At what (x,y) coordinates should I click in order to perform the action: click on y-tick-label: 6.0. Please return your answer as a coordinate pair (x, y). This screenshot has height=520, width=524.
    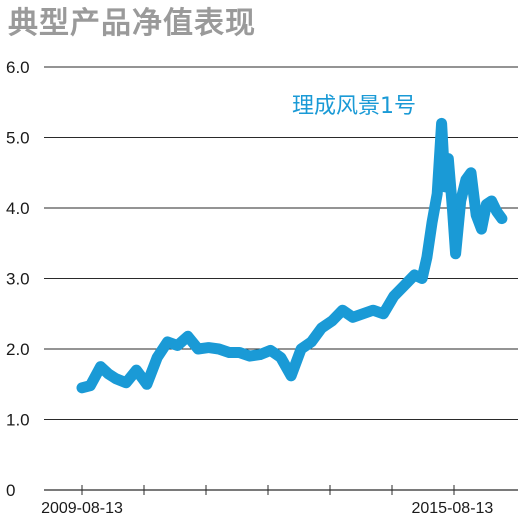
    Looking at the image, I should click on (18, 67).